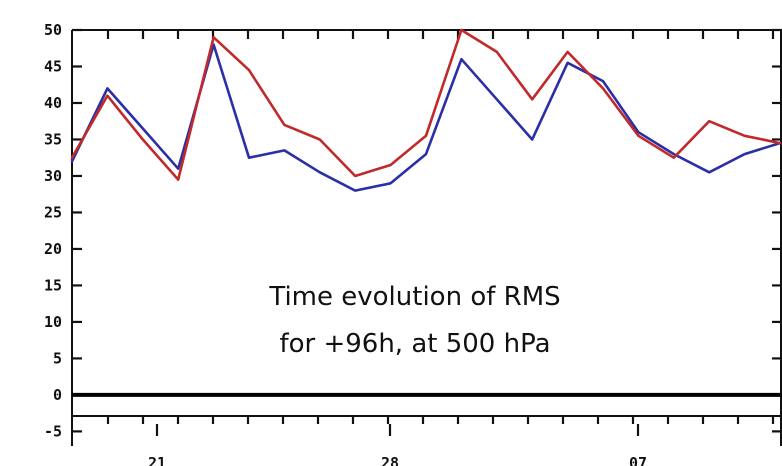  I want to click on y-tick-label: 5, so click(57, 358).